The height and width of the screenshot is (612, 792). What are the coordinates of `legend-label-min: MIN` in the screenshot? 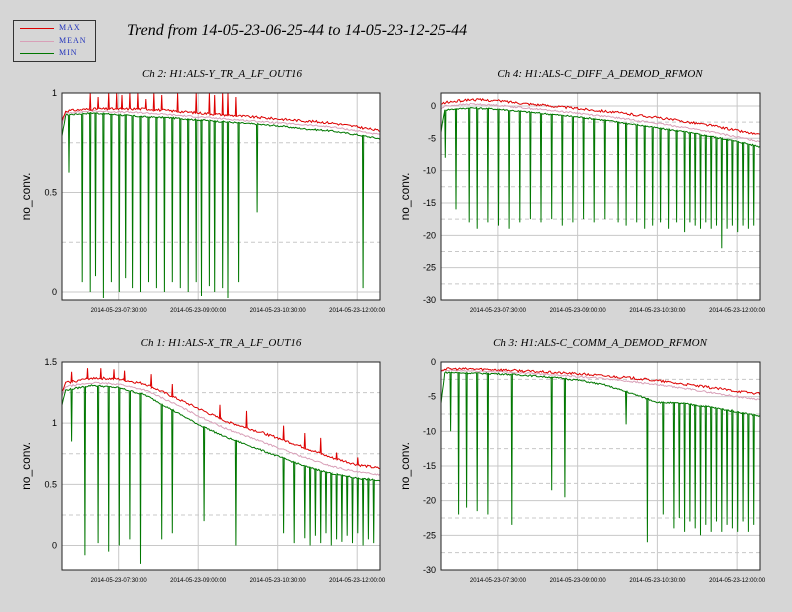 It's located at (68, 52).